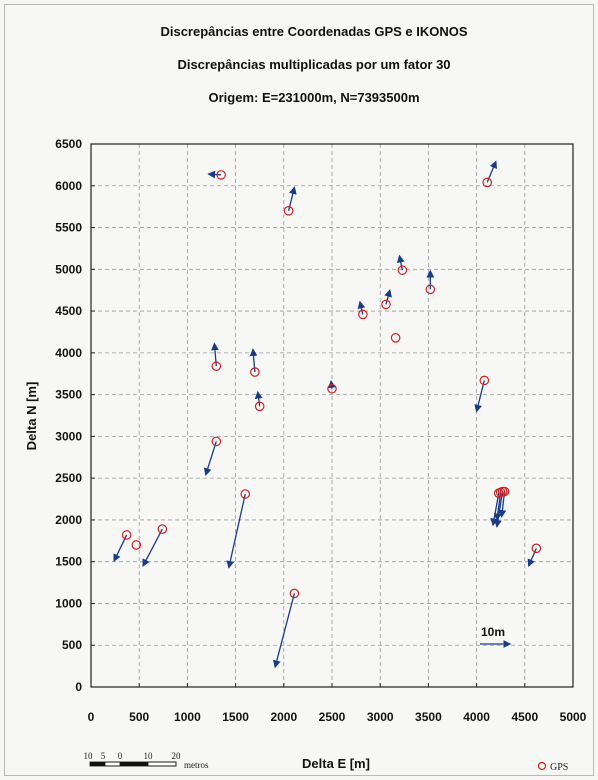 This screenshot has height=780, width=598. I want to click on y-tick-label: 500, so click(72, 645).